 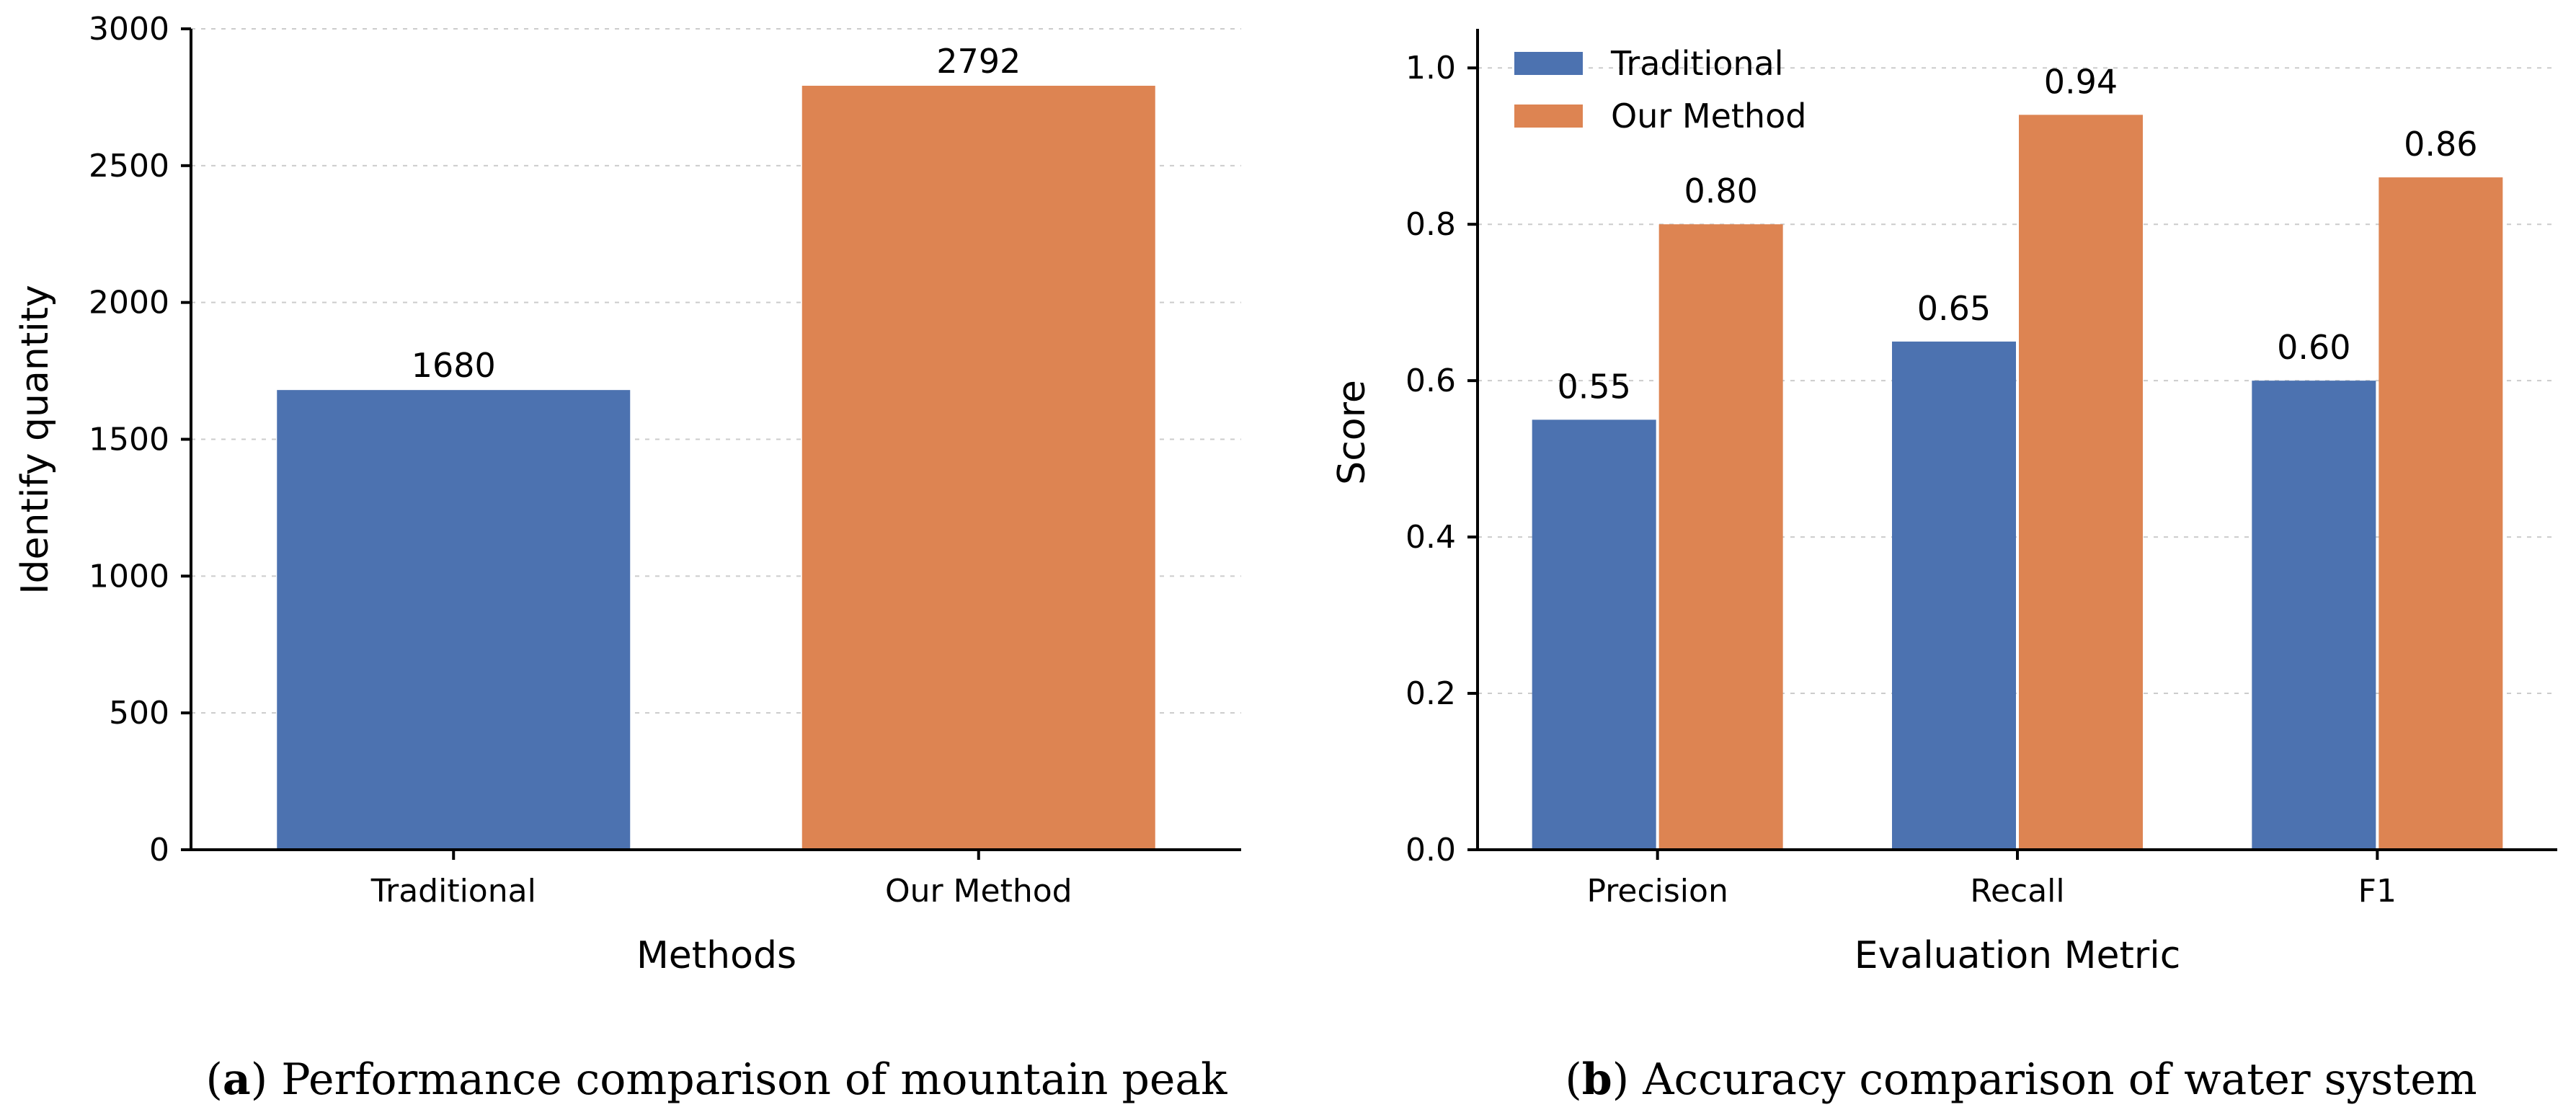 What do you see at coordinates (2018, 955) in the screenshot?
I see `b-x-axis-title: Evaluation Metric` at bounding box center [2018, 955].